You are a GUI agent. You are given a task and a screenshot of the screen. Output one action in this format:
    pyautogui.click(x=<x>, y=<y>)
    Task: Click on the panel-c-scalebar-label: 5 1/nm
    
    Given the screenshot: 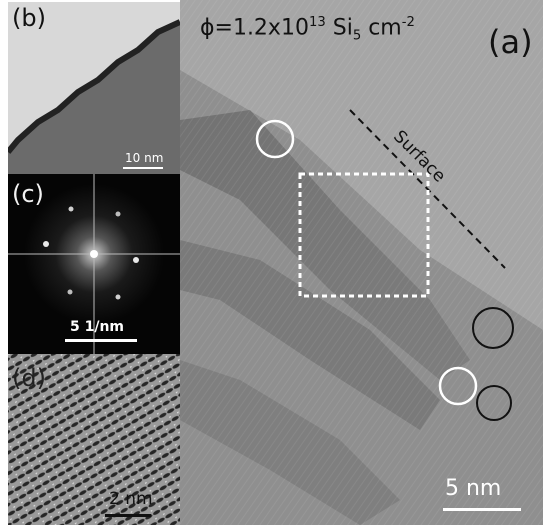 What is the action you would take?
    pyautogui.click(x=97, y=327)
    